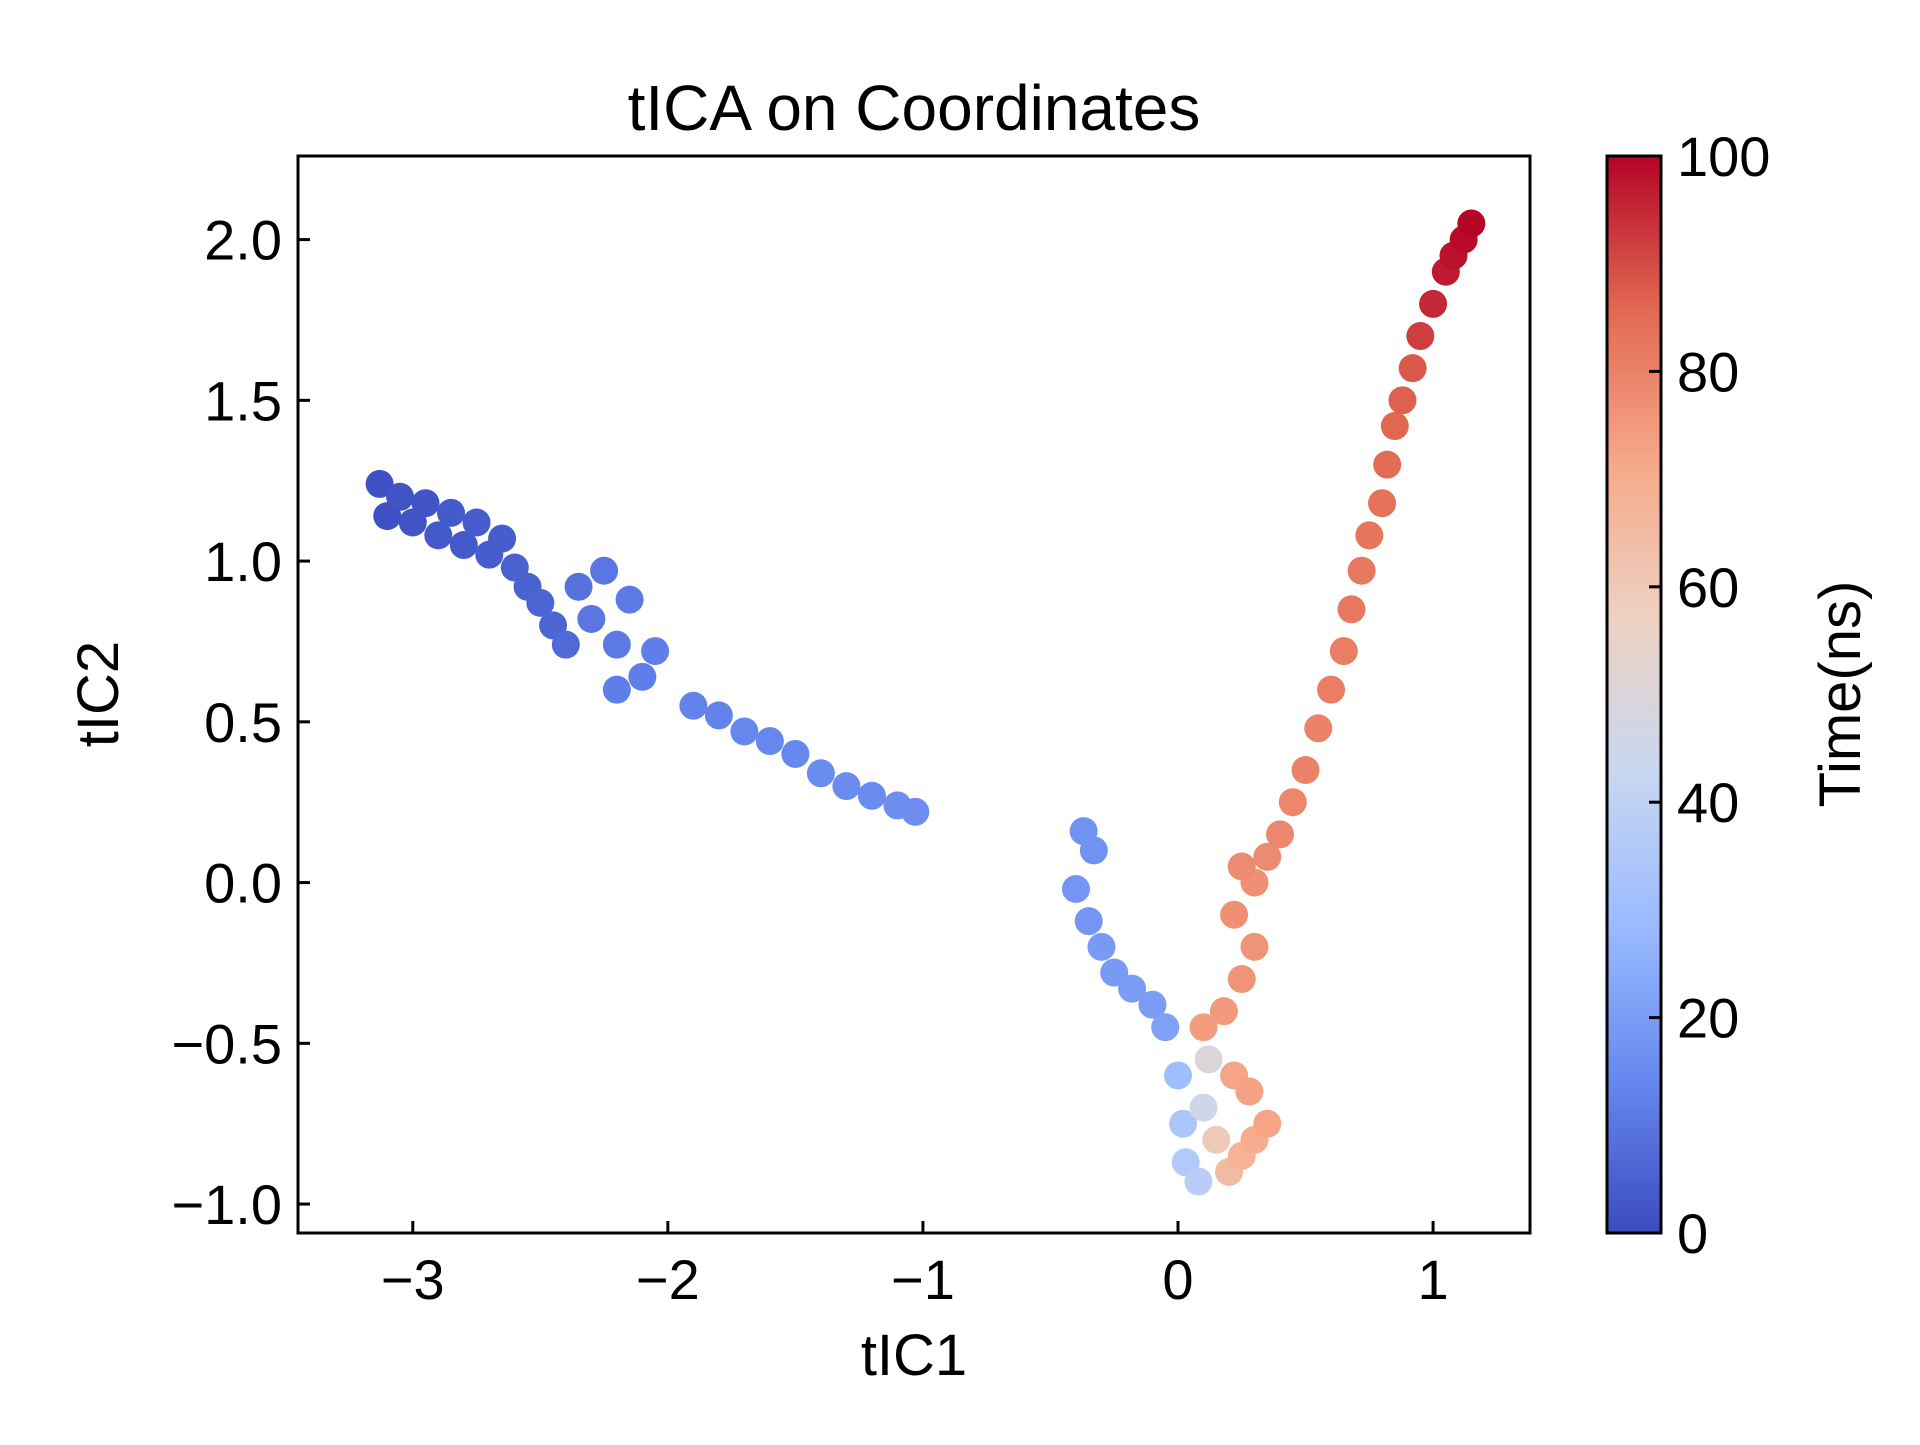  Describe the element at coordinates (1708, 371) in the screenshot. I see `colorbar-tick-label: 80` at that location.